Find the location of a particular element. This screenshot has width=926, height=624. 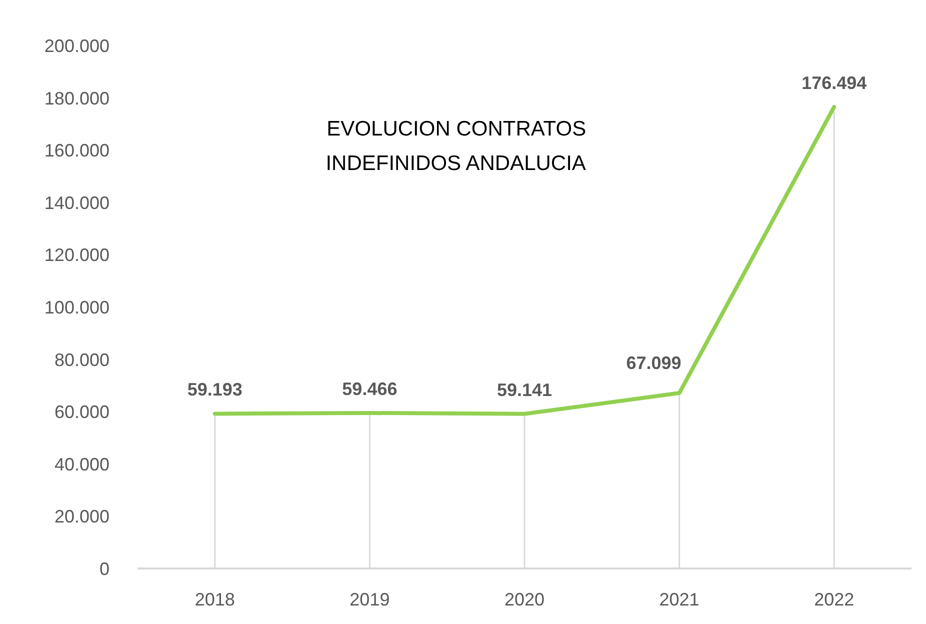

y-tick-label: 140.000 is located at coordinates (77, 202).